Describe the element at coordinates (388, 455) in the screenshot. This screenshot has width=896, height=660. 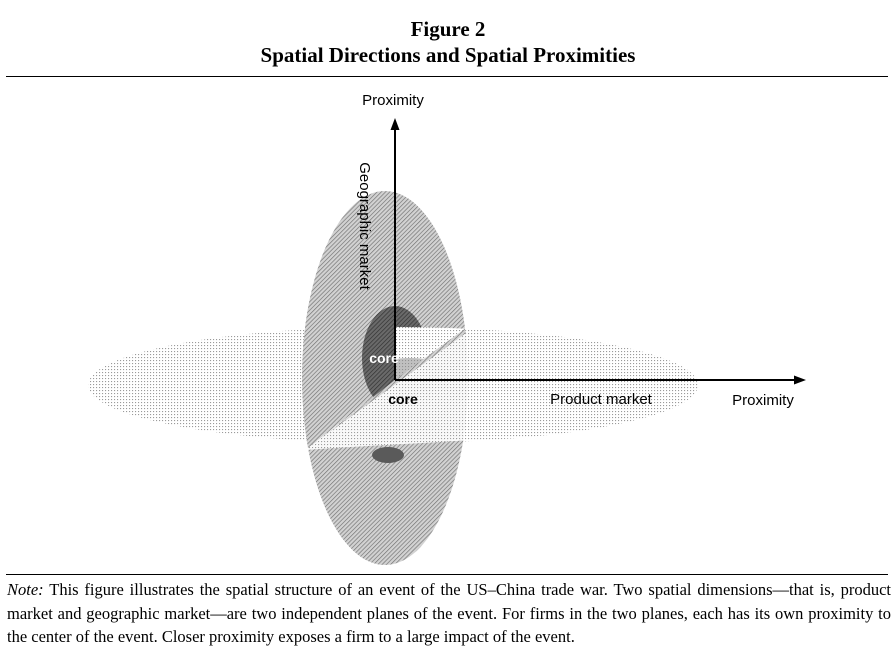
I see `geographic-core-lower` at that location.